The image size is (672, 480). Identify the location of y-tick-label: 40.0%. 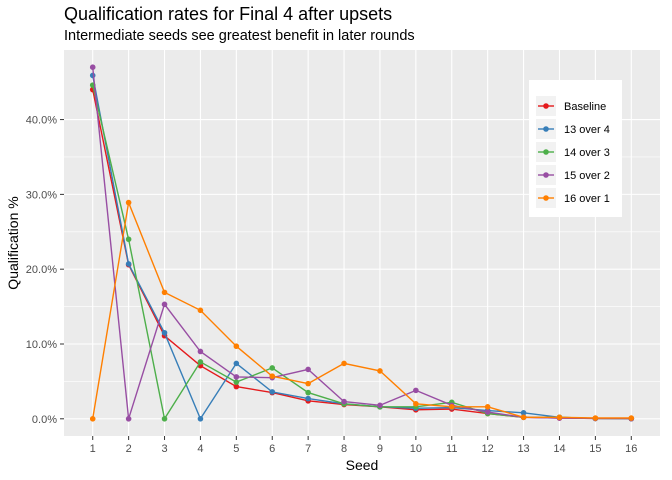
(41, 121).